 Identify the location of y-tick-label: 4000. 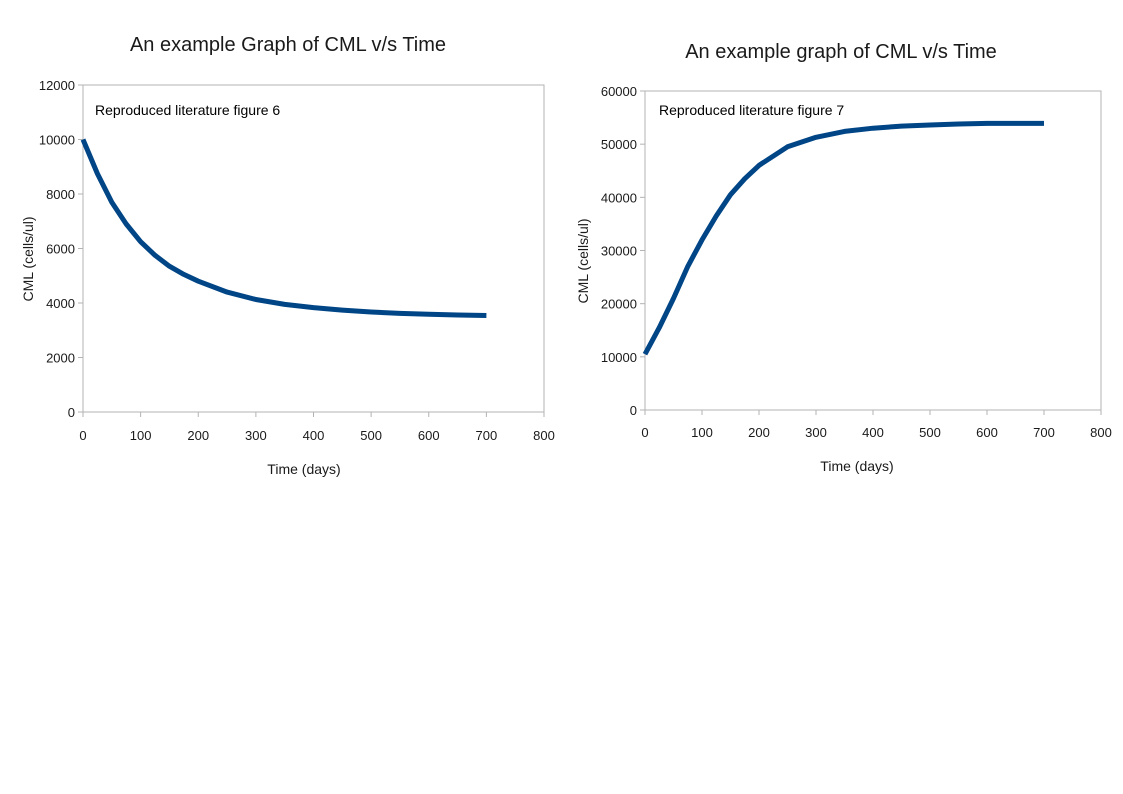
(60, 303).